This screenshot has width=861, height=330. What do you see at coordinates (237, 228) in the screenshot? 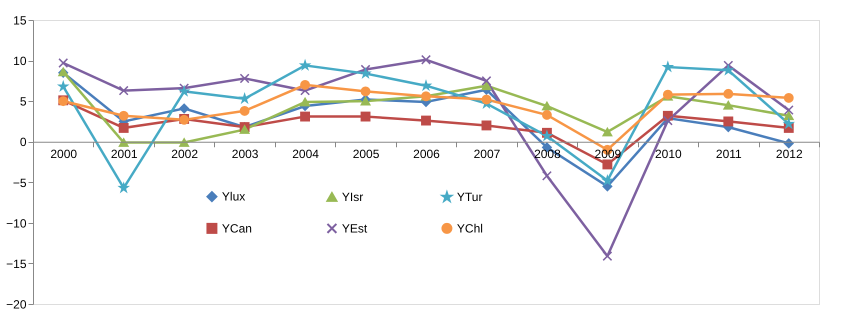
I see `legend-label: YCan` at bounding box center [237, 228].